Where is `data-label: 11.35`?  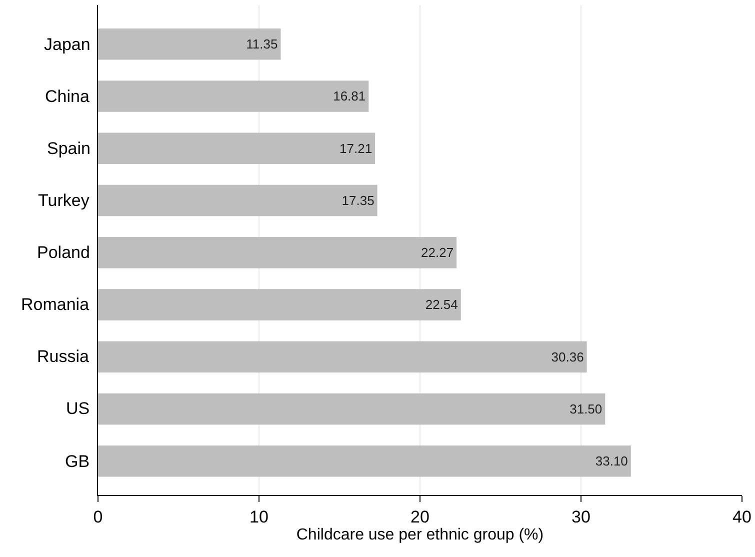 data-label: 11.35 is located at coordinates (262, 44).